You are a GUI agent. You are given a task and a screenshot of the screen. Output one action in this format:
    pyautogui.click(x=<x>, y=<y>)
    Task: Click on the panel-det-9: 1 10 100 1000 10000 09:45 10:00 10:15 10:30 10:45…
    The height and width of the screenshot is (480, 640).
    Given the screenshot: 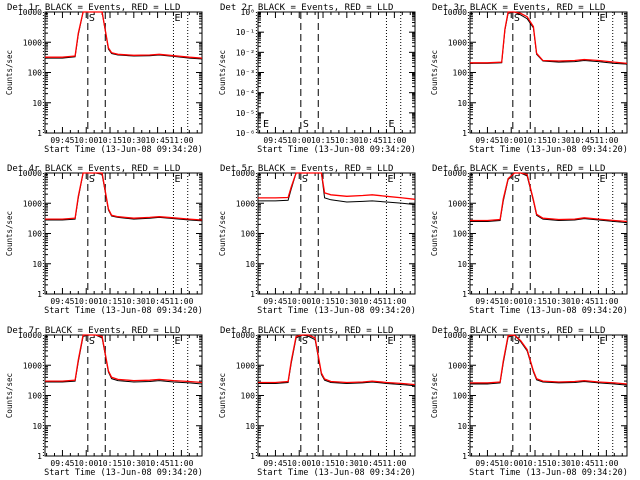 What is the action you would take?
    pyautogui.click(x=529, y=402)
    